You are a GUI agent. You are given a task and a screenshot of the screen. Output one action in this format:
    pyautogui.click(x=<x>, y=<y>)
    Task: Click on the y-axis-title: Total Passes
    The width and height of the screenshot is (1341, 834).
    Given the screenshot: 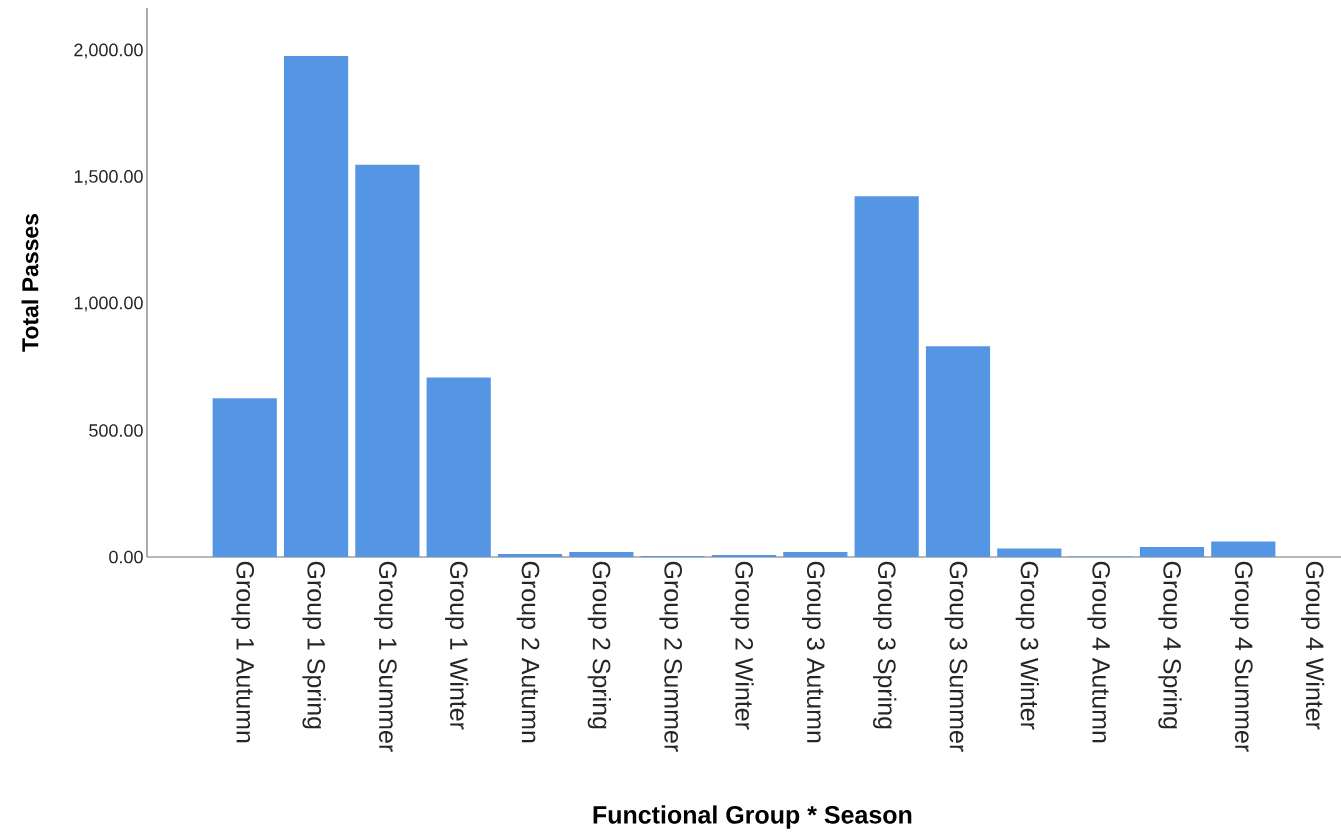 What is the action you would take?
    pyautogui.click(x=30, y=283)
    